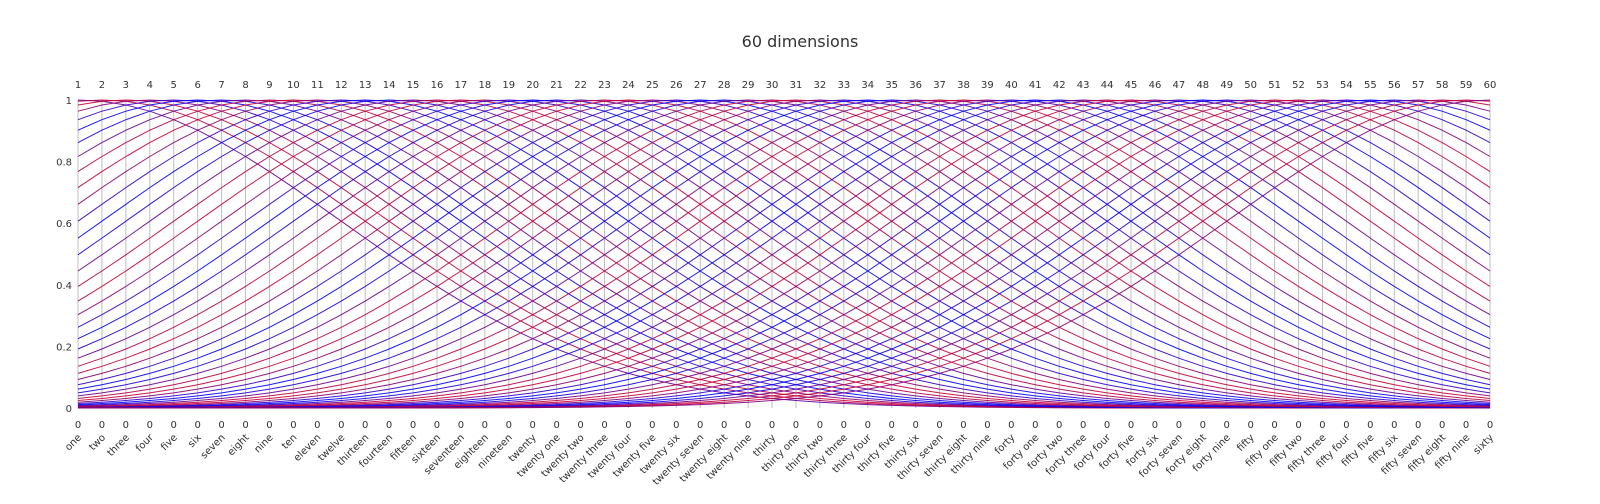 The height and width of the screenshot is (504, 1600). What do you see at coordinates (508, 85) in the screenshot?
I see `axis-max-label: 19` at bounding box center [508, 85].